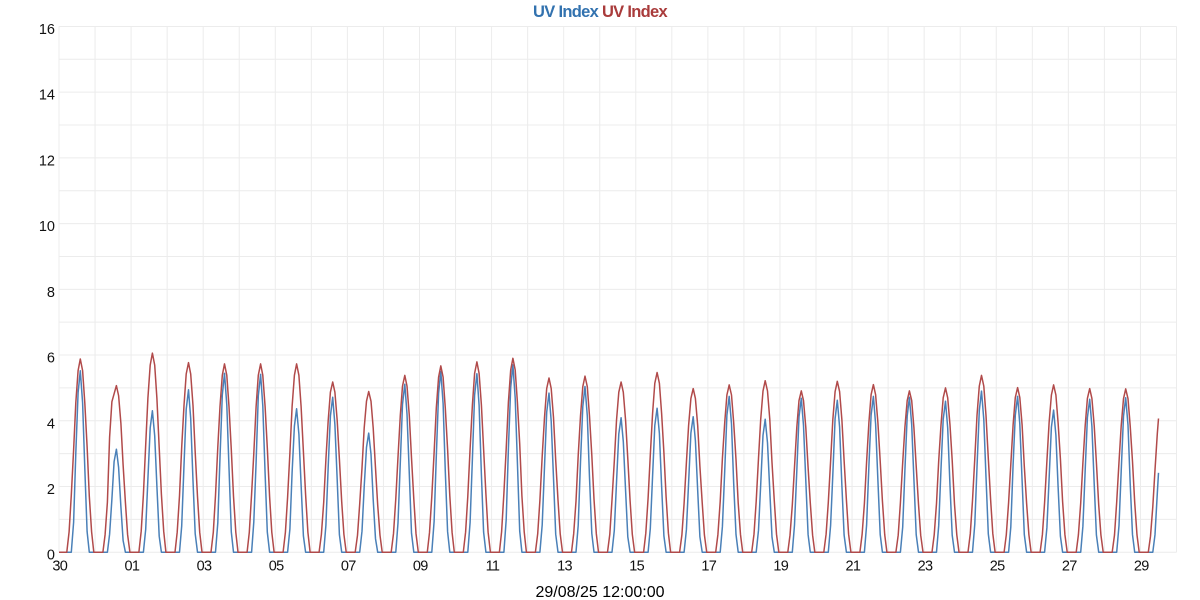  Describe the element at coordinates (47, 30) in the screenshot. I see `svg-text: 16` at that location.